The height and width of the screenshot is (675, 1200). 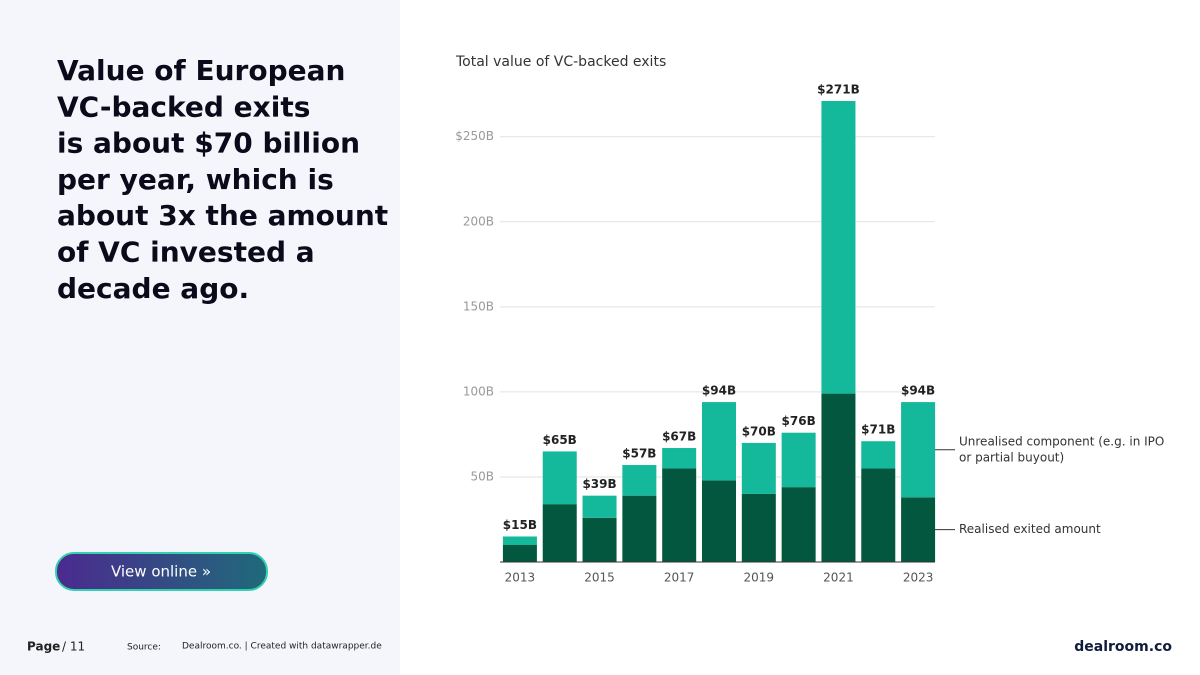 What do you see at coordinates (195, 179) in the screenshot?
I see `heading-line: per year, which is` at bounding box center [195, 179].